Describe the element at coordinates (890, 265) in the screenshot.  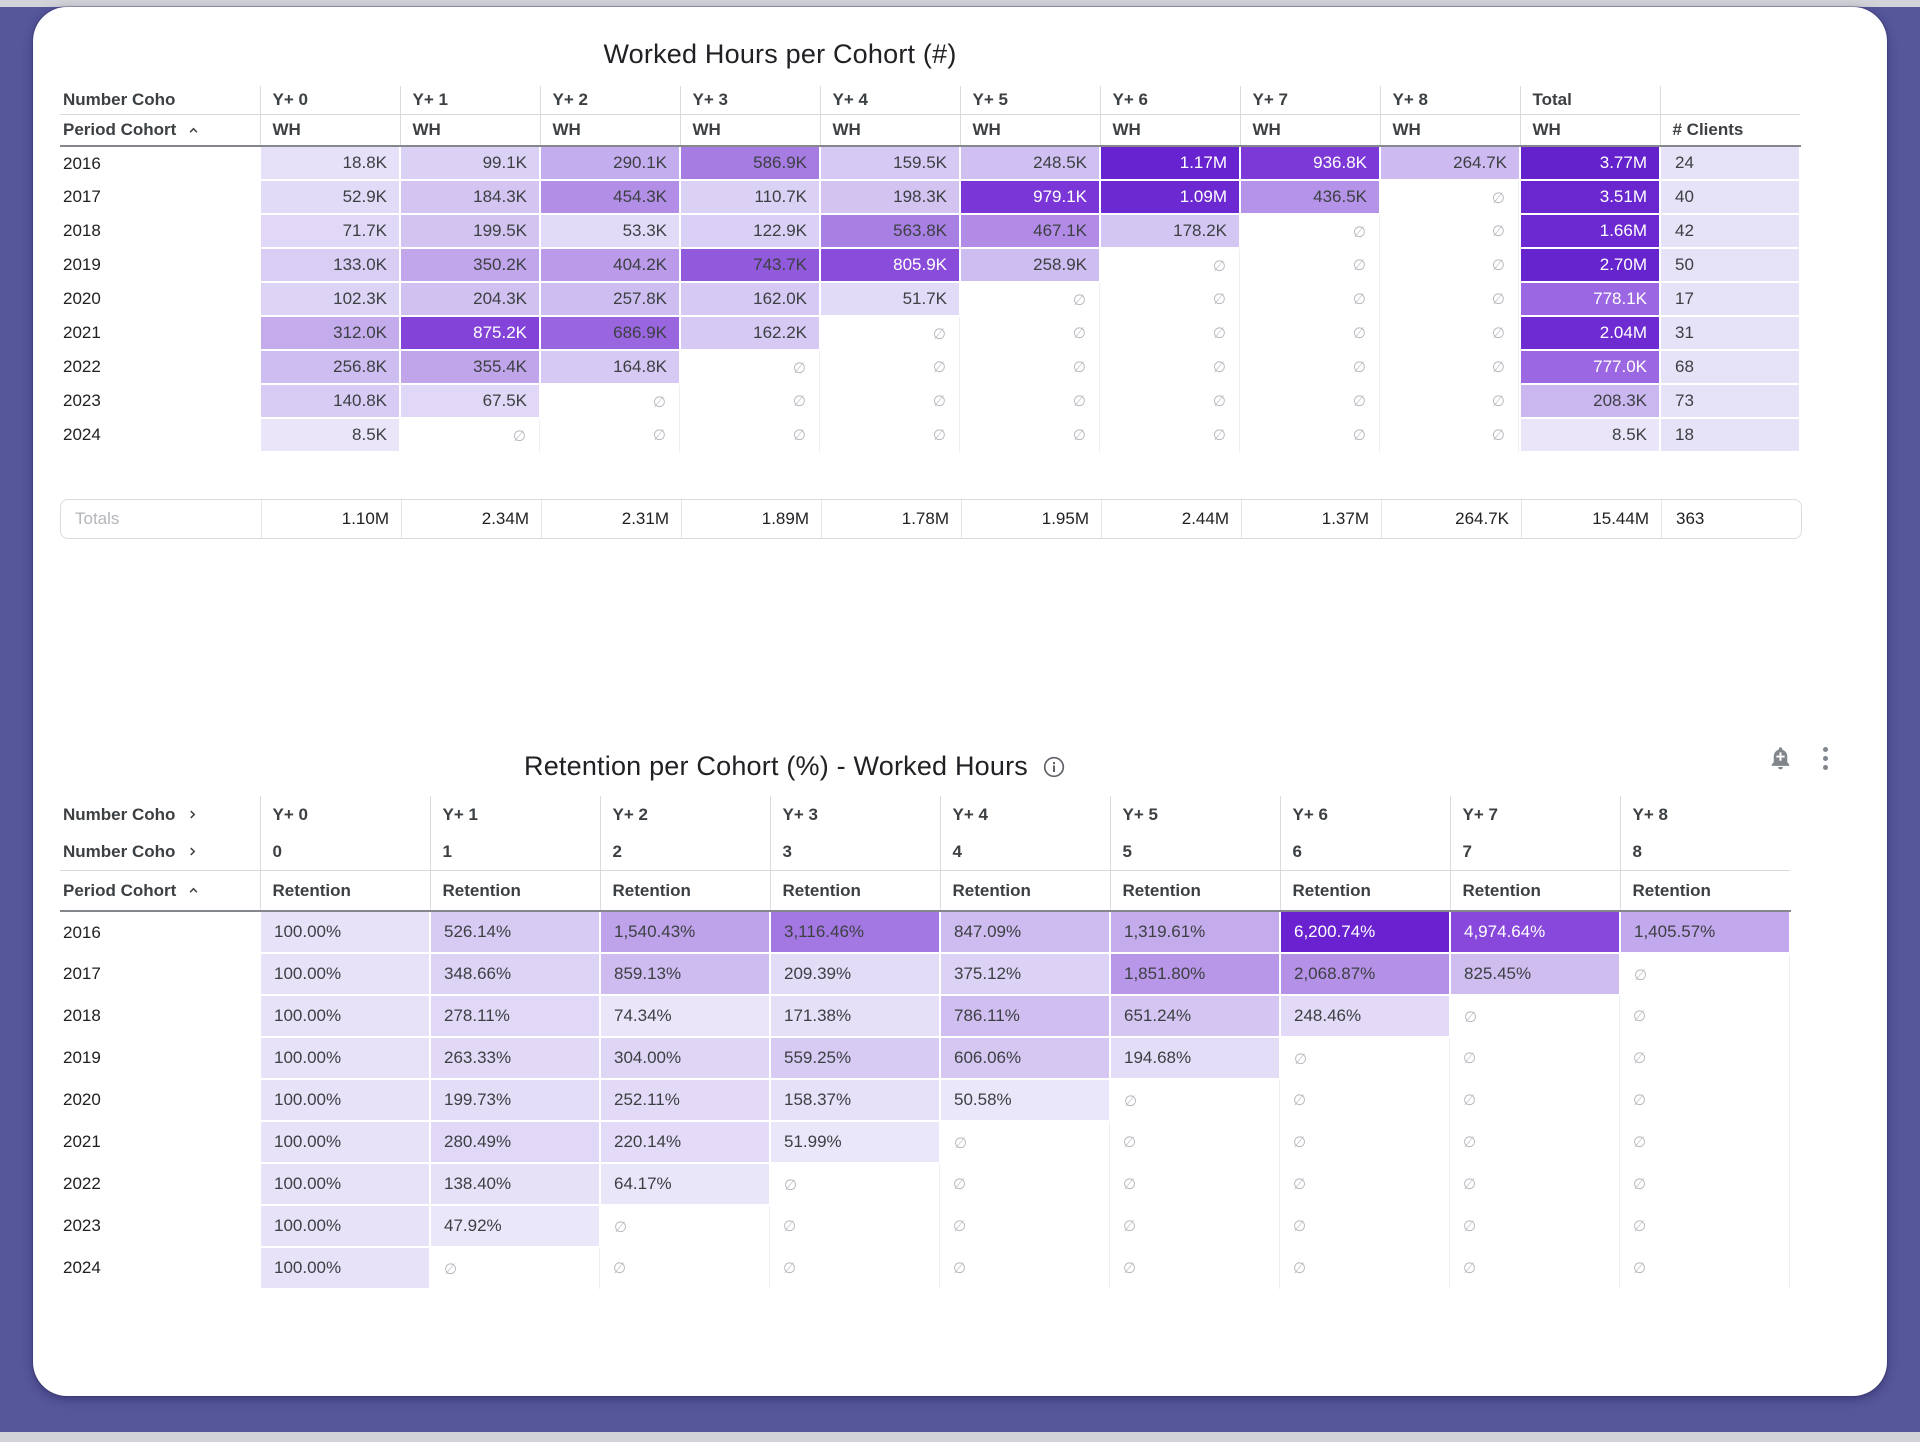
I see `heatmap-cell: 805.9K` at that location.